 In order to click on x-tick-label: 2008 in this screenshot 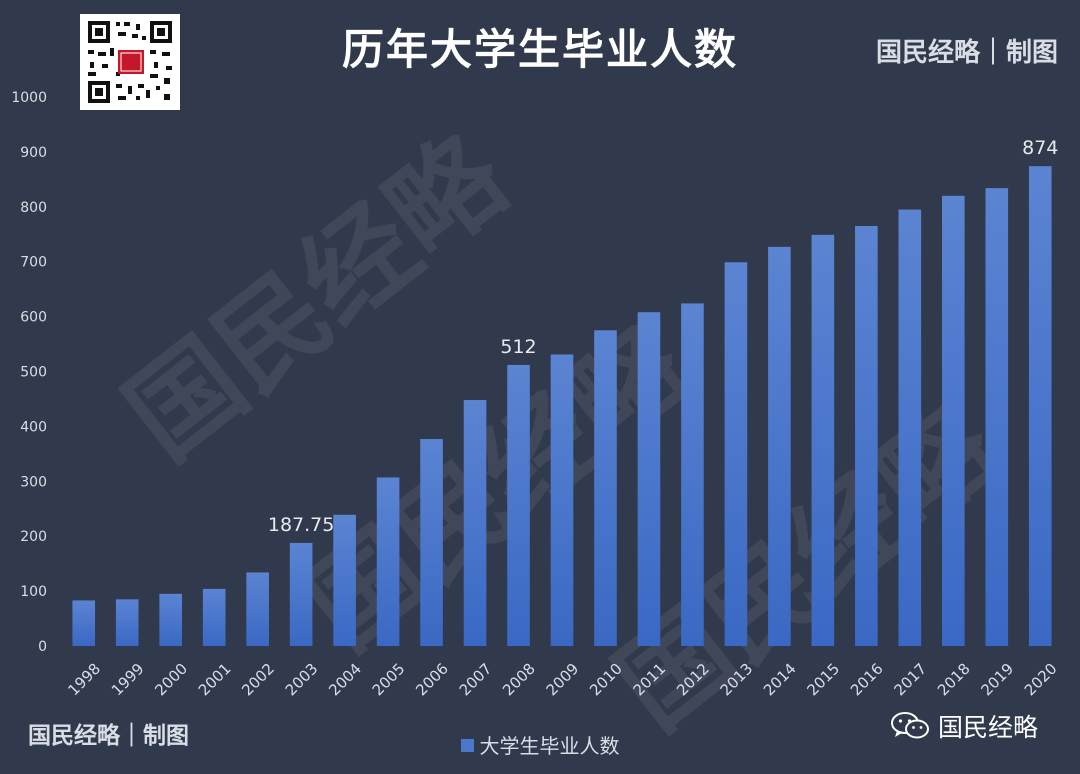, I will do `click(519, 680)`.